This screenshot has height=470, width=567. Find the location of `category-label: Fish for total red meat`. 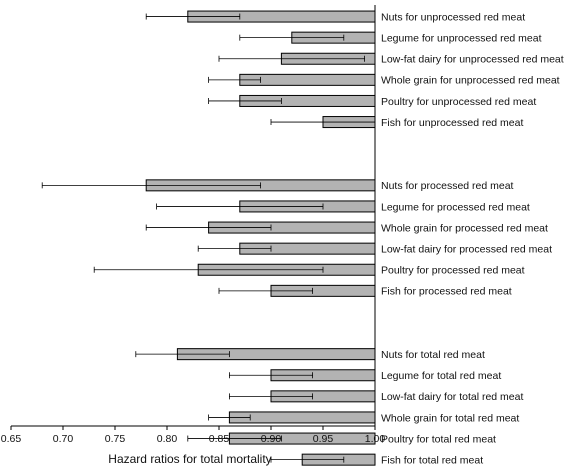

category-label: Fish for total red meat is located at coordinates (432, 460).